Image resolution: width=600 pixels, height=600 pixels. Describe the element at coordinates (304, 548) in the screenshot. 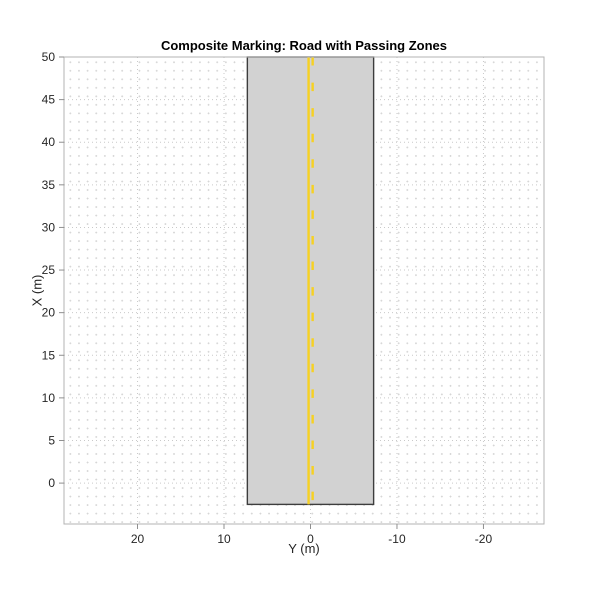

I see `x-axis-label: Y (m)` at that location.